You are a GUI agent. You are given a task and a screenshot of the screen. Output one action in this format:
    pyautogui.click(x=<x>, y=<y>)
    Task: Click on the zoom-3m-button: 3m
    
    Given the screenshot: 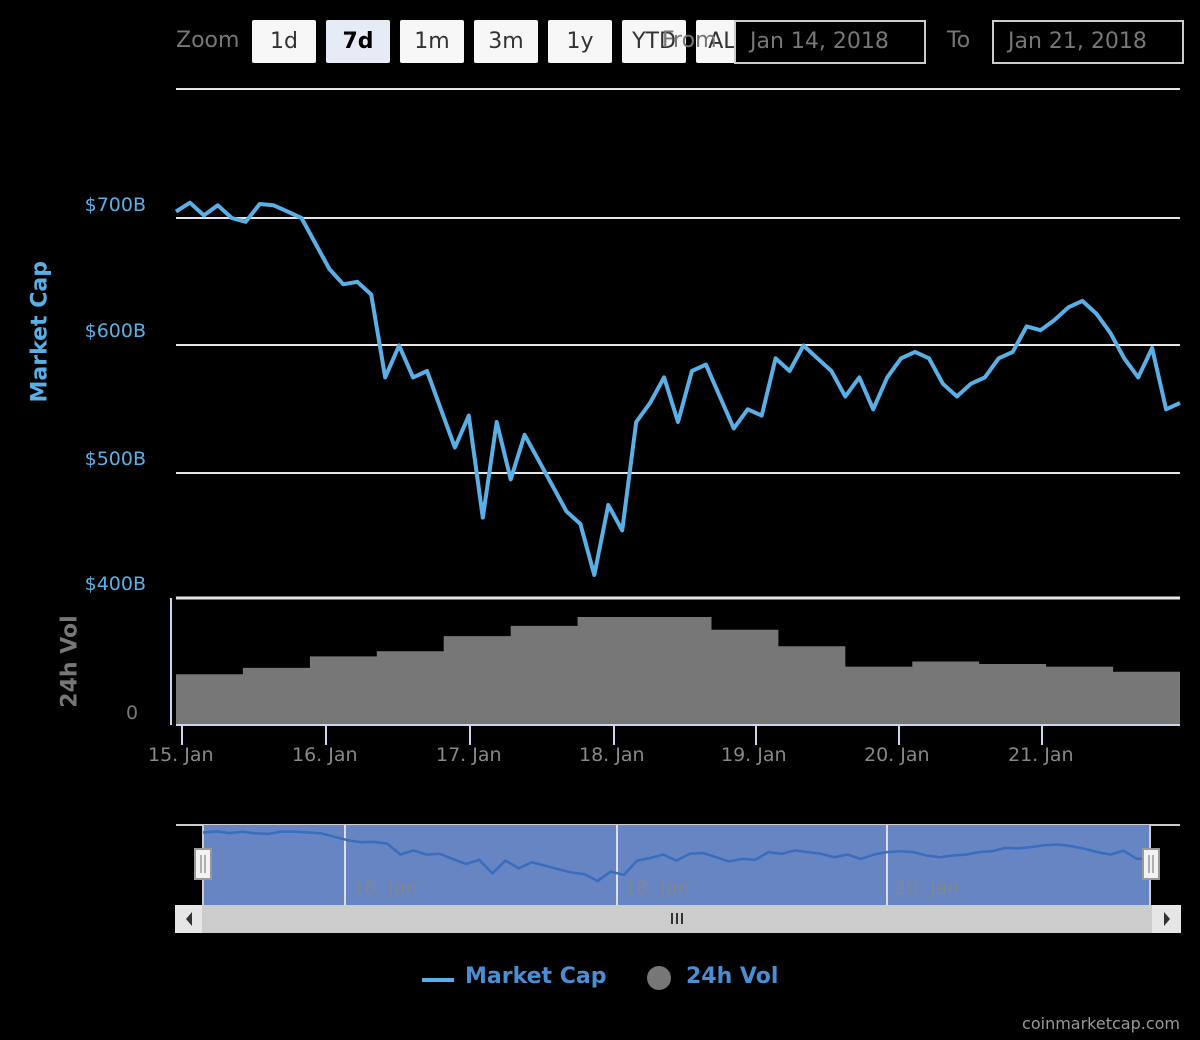 What is the action you would take?
    pyautogui.click(x=506, y=41)
    